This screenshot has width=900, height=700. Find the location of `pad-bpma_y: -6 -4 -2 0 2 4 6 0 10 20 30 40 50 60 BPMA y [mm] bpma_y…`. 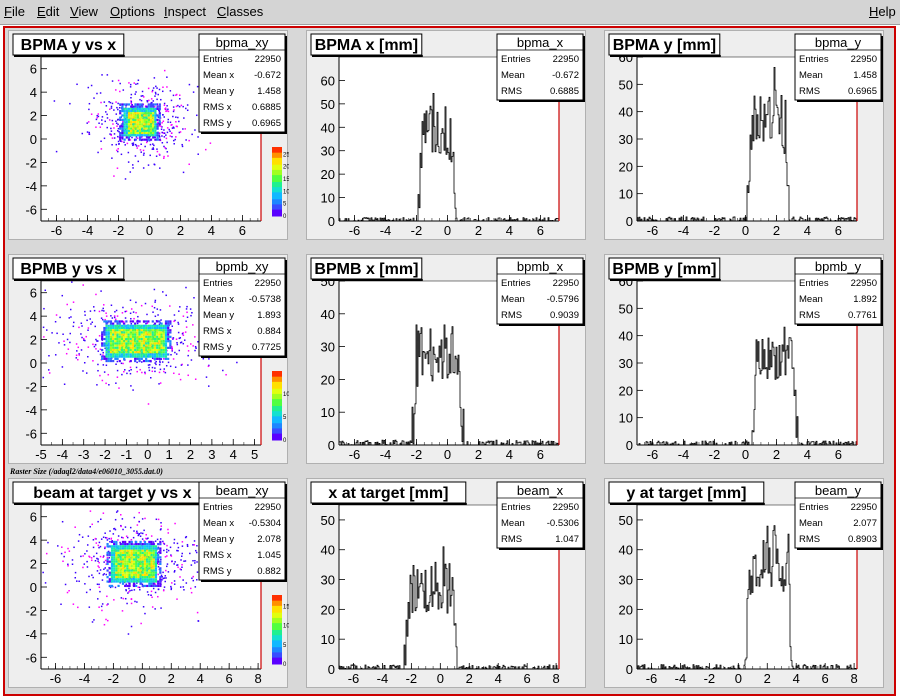

pad-bpma_y: -6 -4 -2 0 2 4 6 0 10 20 30 40 50 60 BPMA y [mm] bpma_y… is located at coordinates (744, 135).